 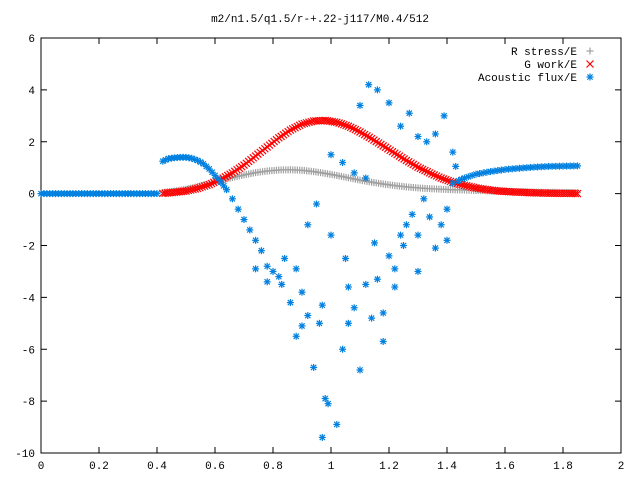 I want to click on x-tick-label: 1, so click(x=331, y=467).